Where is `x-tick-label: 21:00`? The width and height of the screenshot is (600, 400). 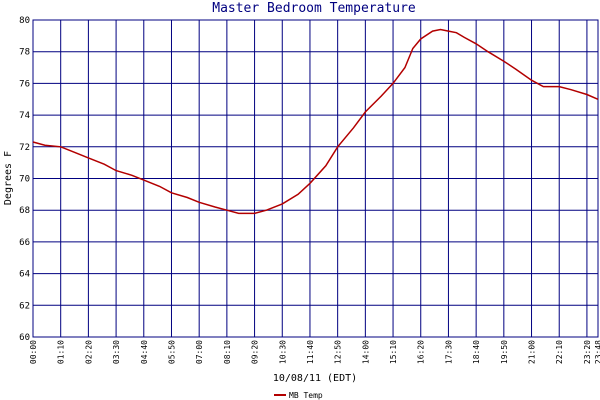
x-tick-label: 21:00 is located at coordinates (532, 352).